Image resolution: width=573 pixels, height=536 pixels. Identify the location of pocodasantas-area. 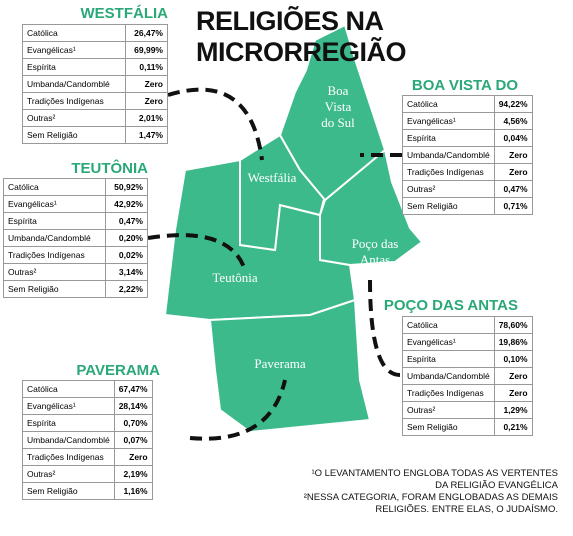
(371, 207).